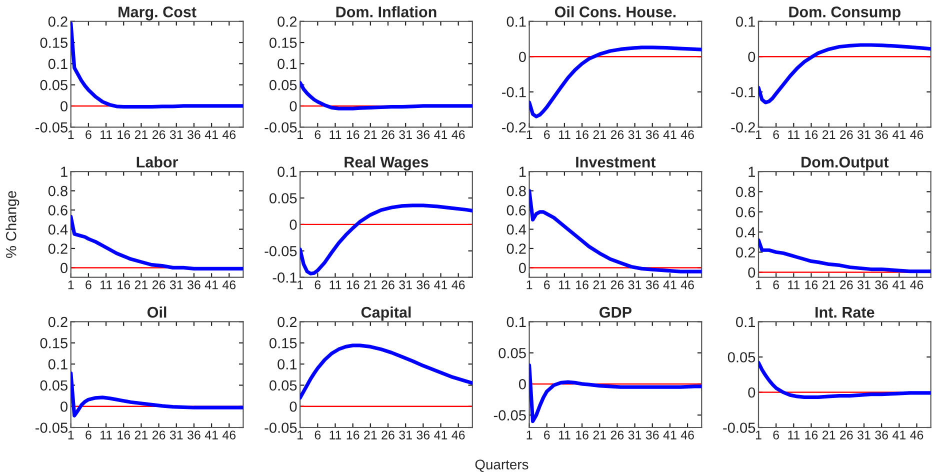 Image resolution: width=945 pixels, height=475 pixels. Describe the element at coordinates (501, 466) in the screenshot. I see `x-axis-title: Quarters` at that location.